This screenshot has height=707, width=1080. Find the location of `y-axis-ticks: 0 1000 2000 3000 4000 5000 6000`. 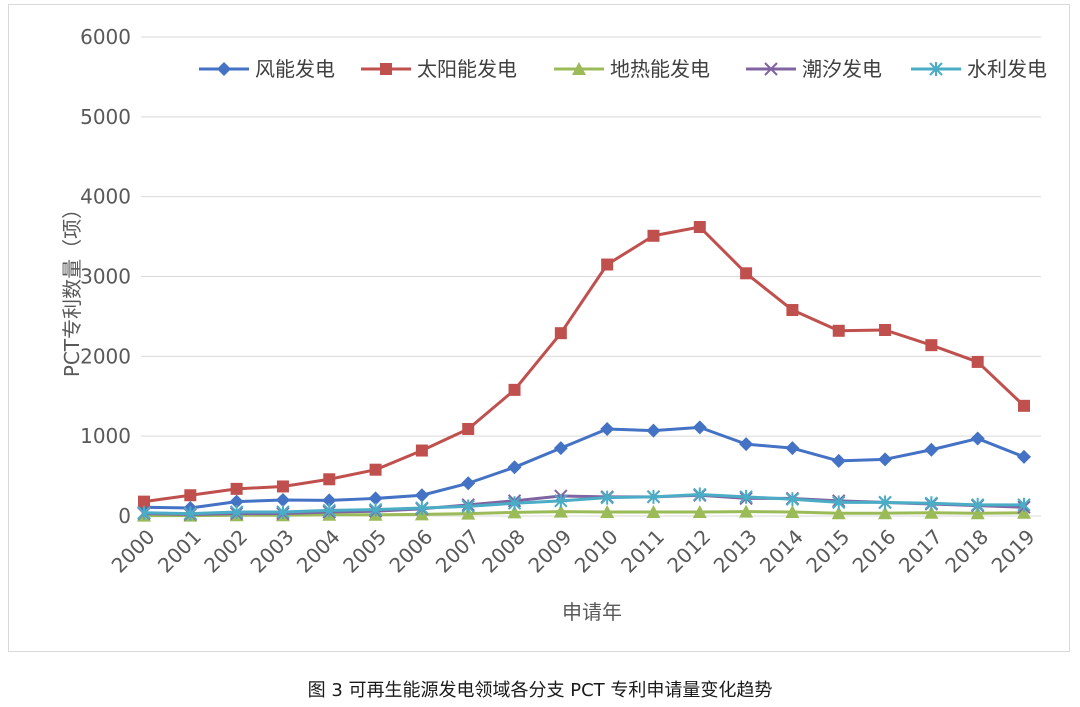

y-axis-ticks: 0 1000 2000 3000 4000 5000 6000 is located at coordinates (105, 276).